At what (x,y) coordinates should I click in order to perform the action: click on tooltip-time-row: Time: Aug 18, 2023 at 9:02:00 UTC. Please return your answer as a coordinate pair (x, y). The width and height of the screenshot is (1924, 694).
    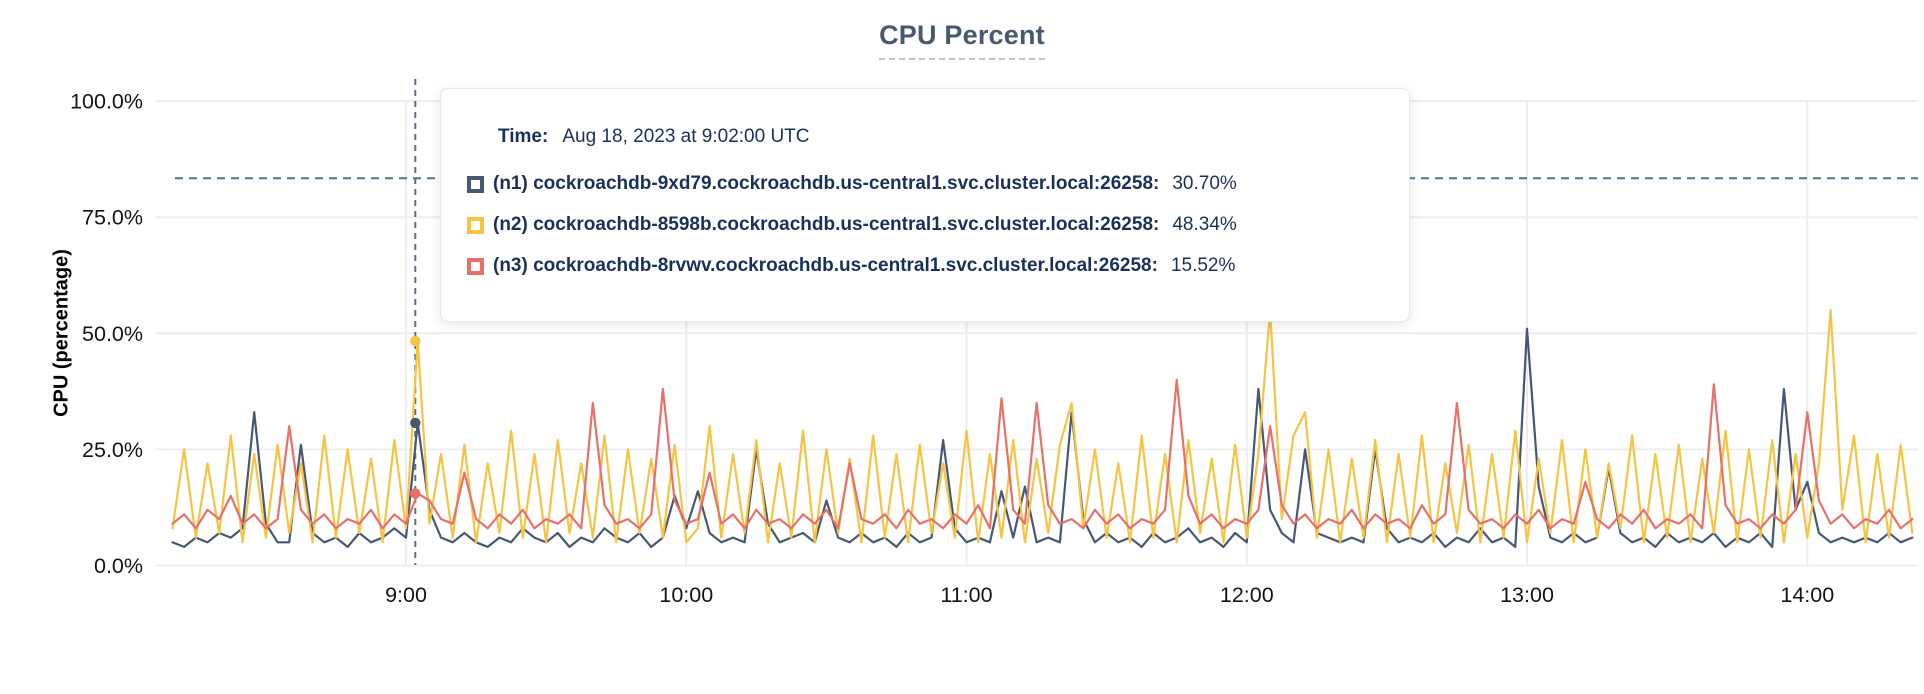
    Looking at the image, I should click on (938, 137).